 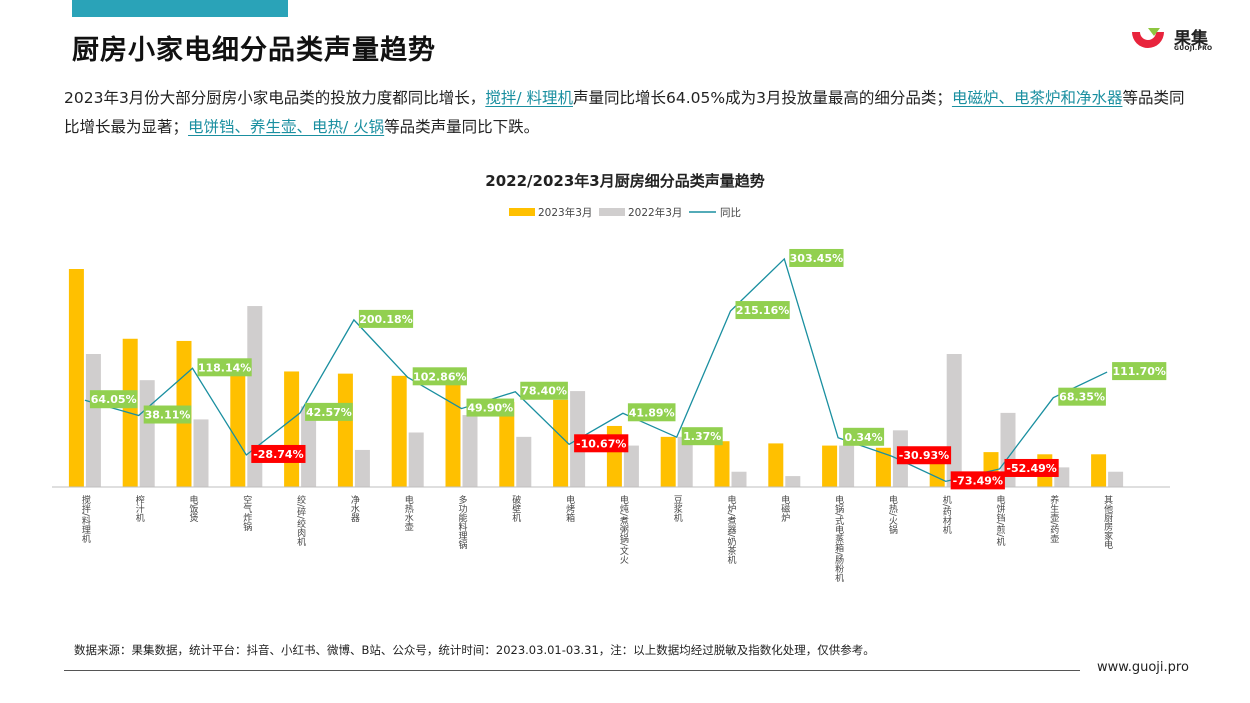 I want to click on x-tick-label-19: 其他厨房家电, so click(x=1107, y=522).